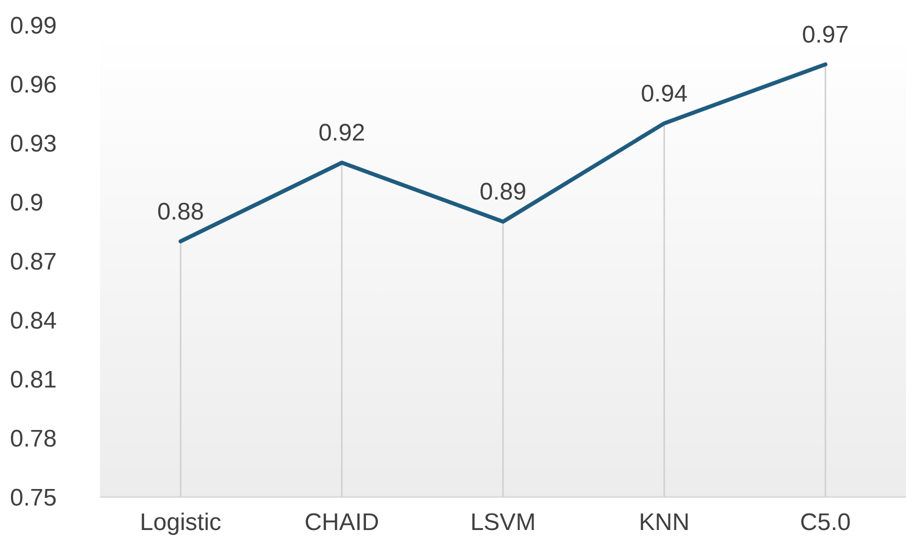 This screenshot has width=913, height=553. Describe the element at coordinates (33, 320) in the screenshot. I see `y-tick-label: 0.84` at that location.